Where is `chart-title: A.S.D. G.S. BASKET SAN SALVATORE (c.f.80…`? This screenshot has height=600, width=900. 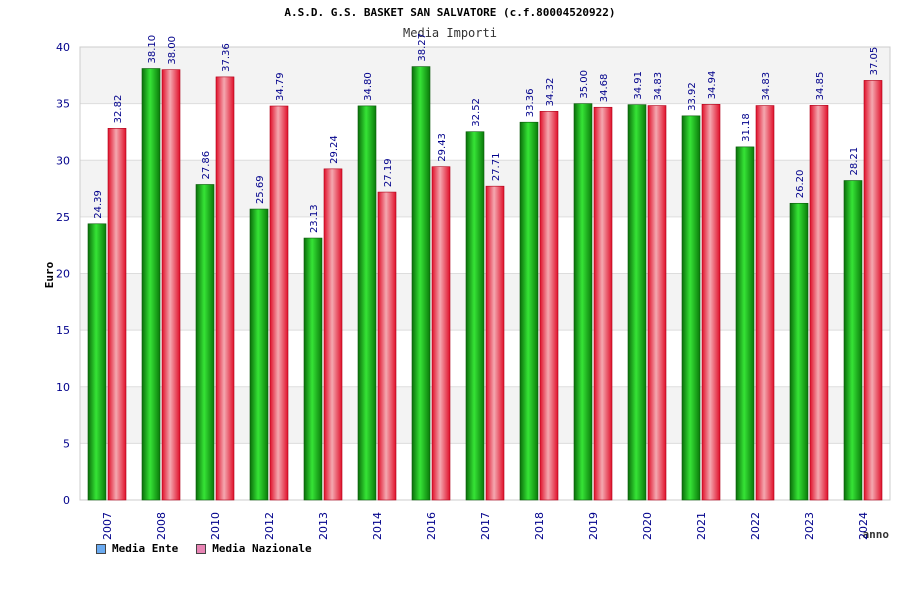 chart-title: A.S.D. G.S. BASKET SAN SALVATORE (c.f.80… is located at coordinates (450, 12).